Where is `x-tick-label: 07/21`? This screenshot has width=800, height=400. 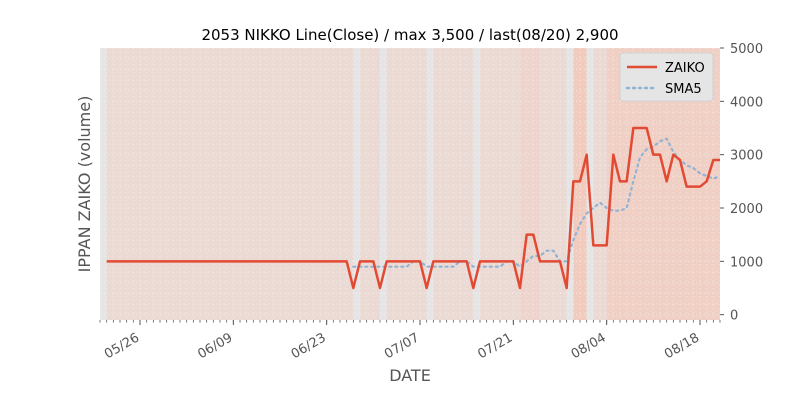 x-tick-label: 07/21 is located at coordinates (495, 346).